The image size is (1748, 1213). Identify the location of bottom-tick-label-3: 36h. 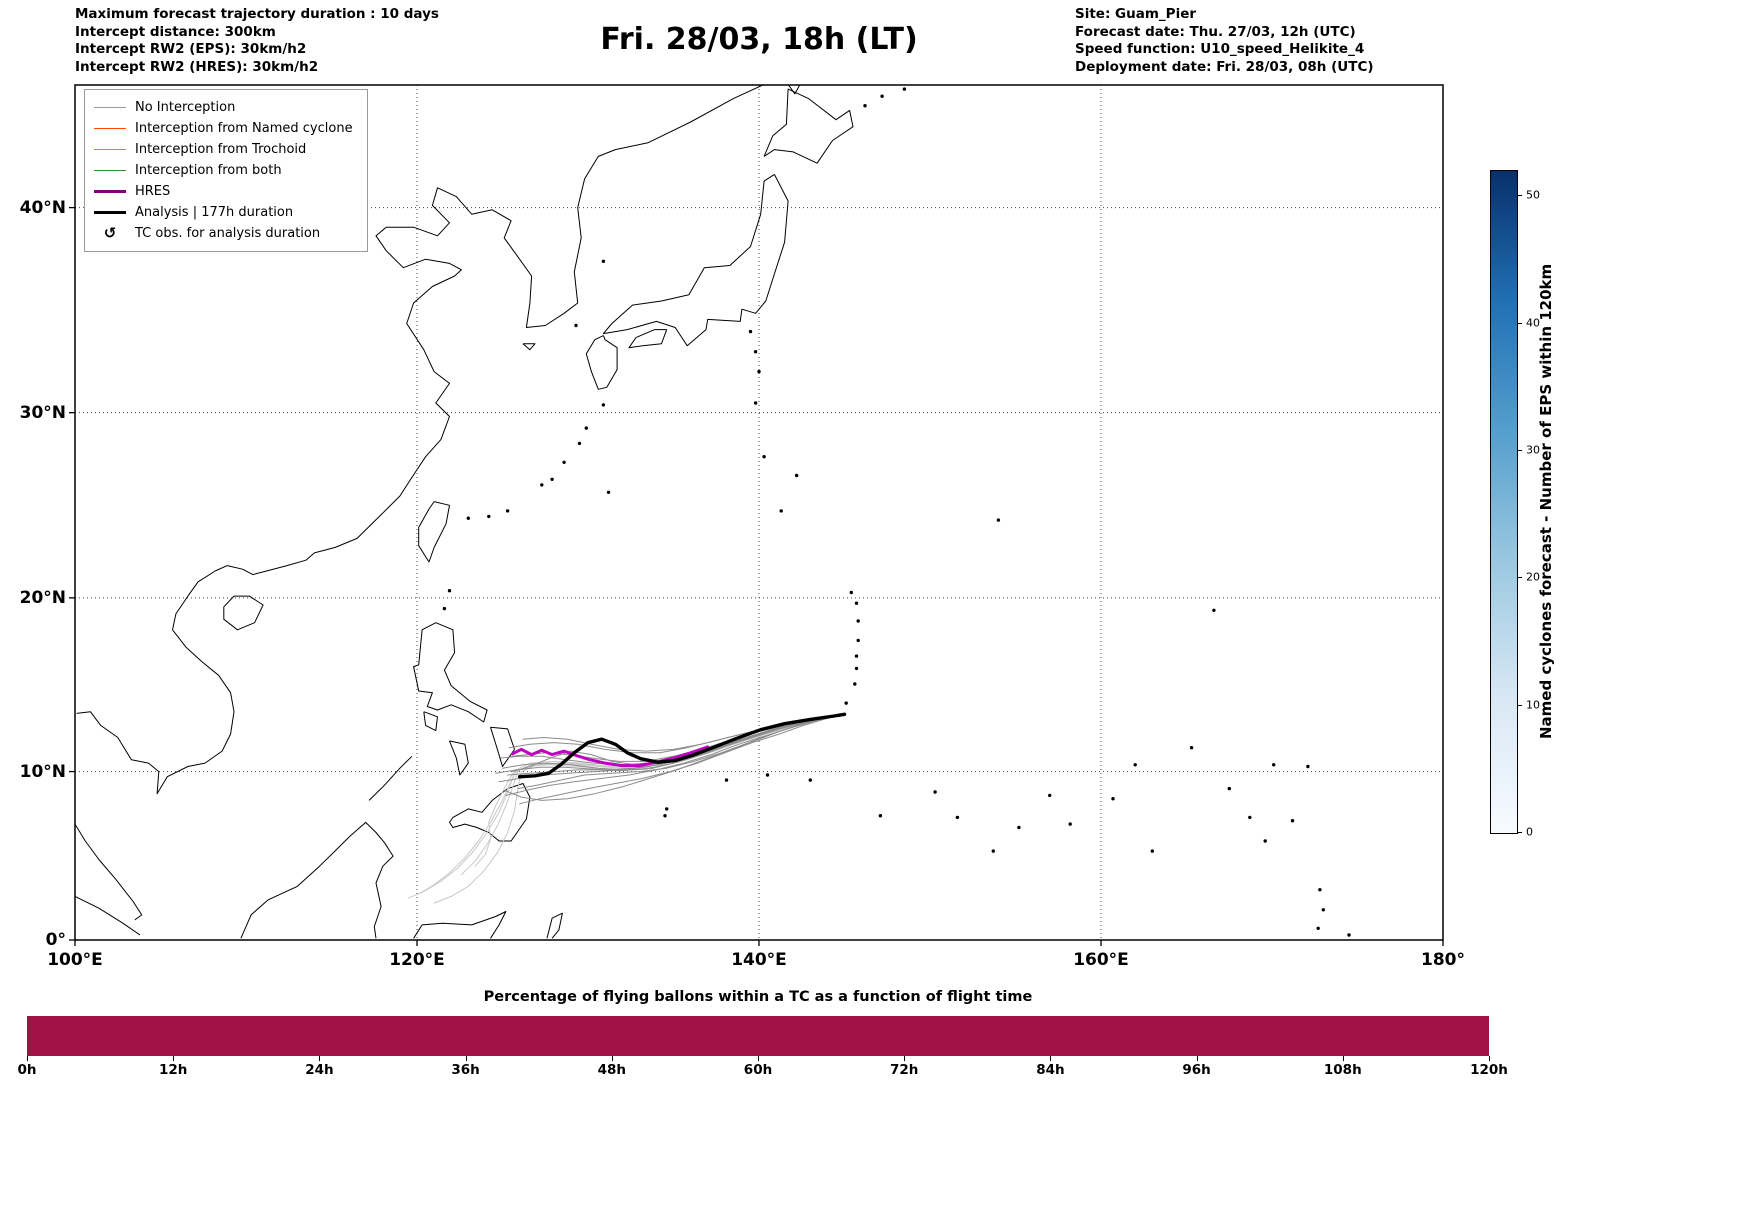
(465, 1070).